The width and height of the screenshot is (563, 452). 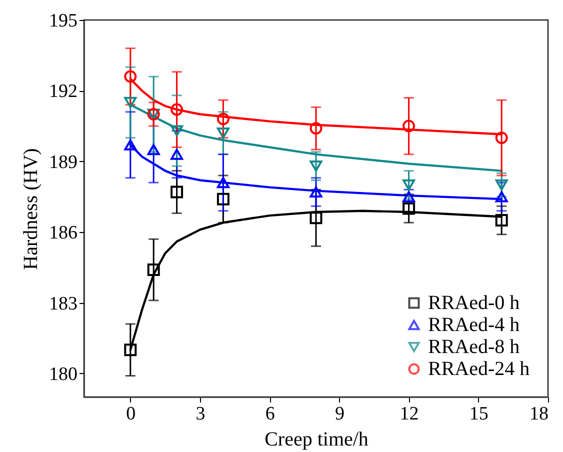 What do you see at coordinates (474, 325) in the screenshot?
I see `legend-label: RRAed-4 h` at bounding box center [474, 325].